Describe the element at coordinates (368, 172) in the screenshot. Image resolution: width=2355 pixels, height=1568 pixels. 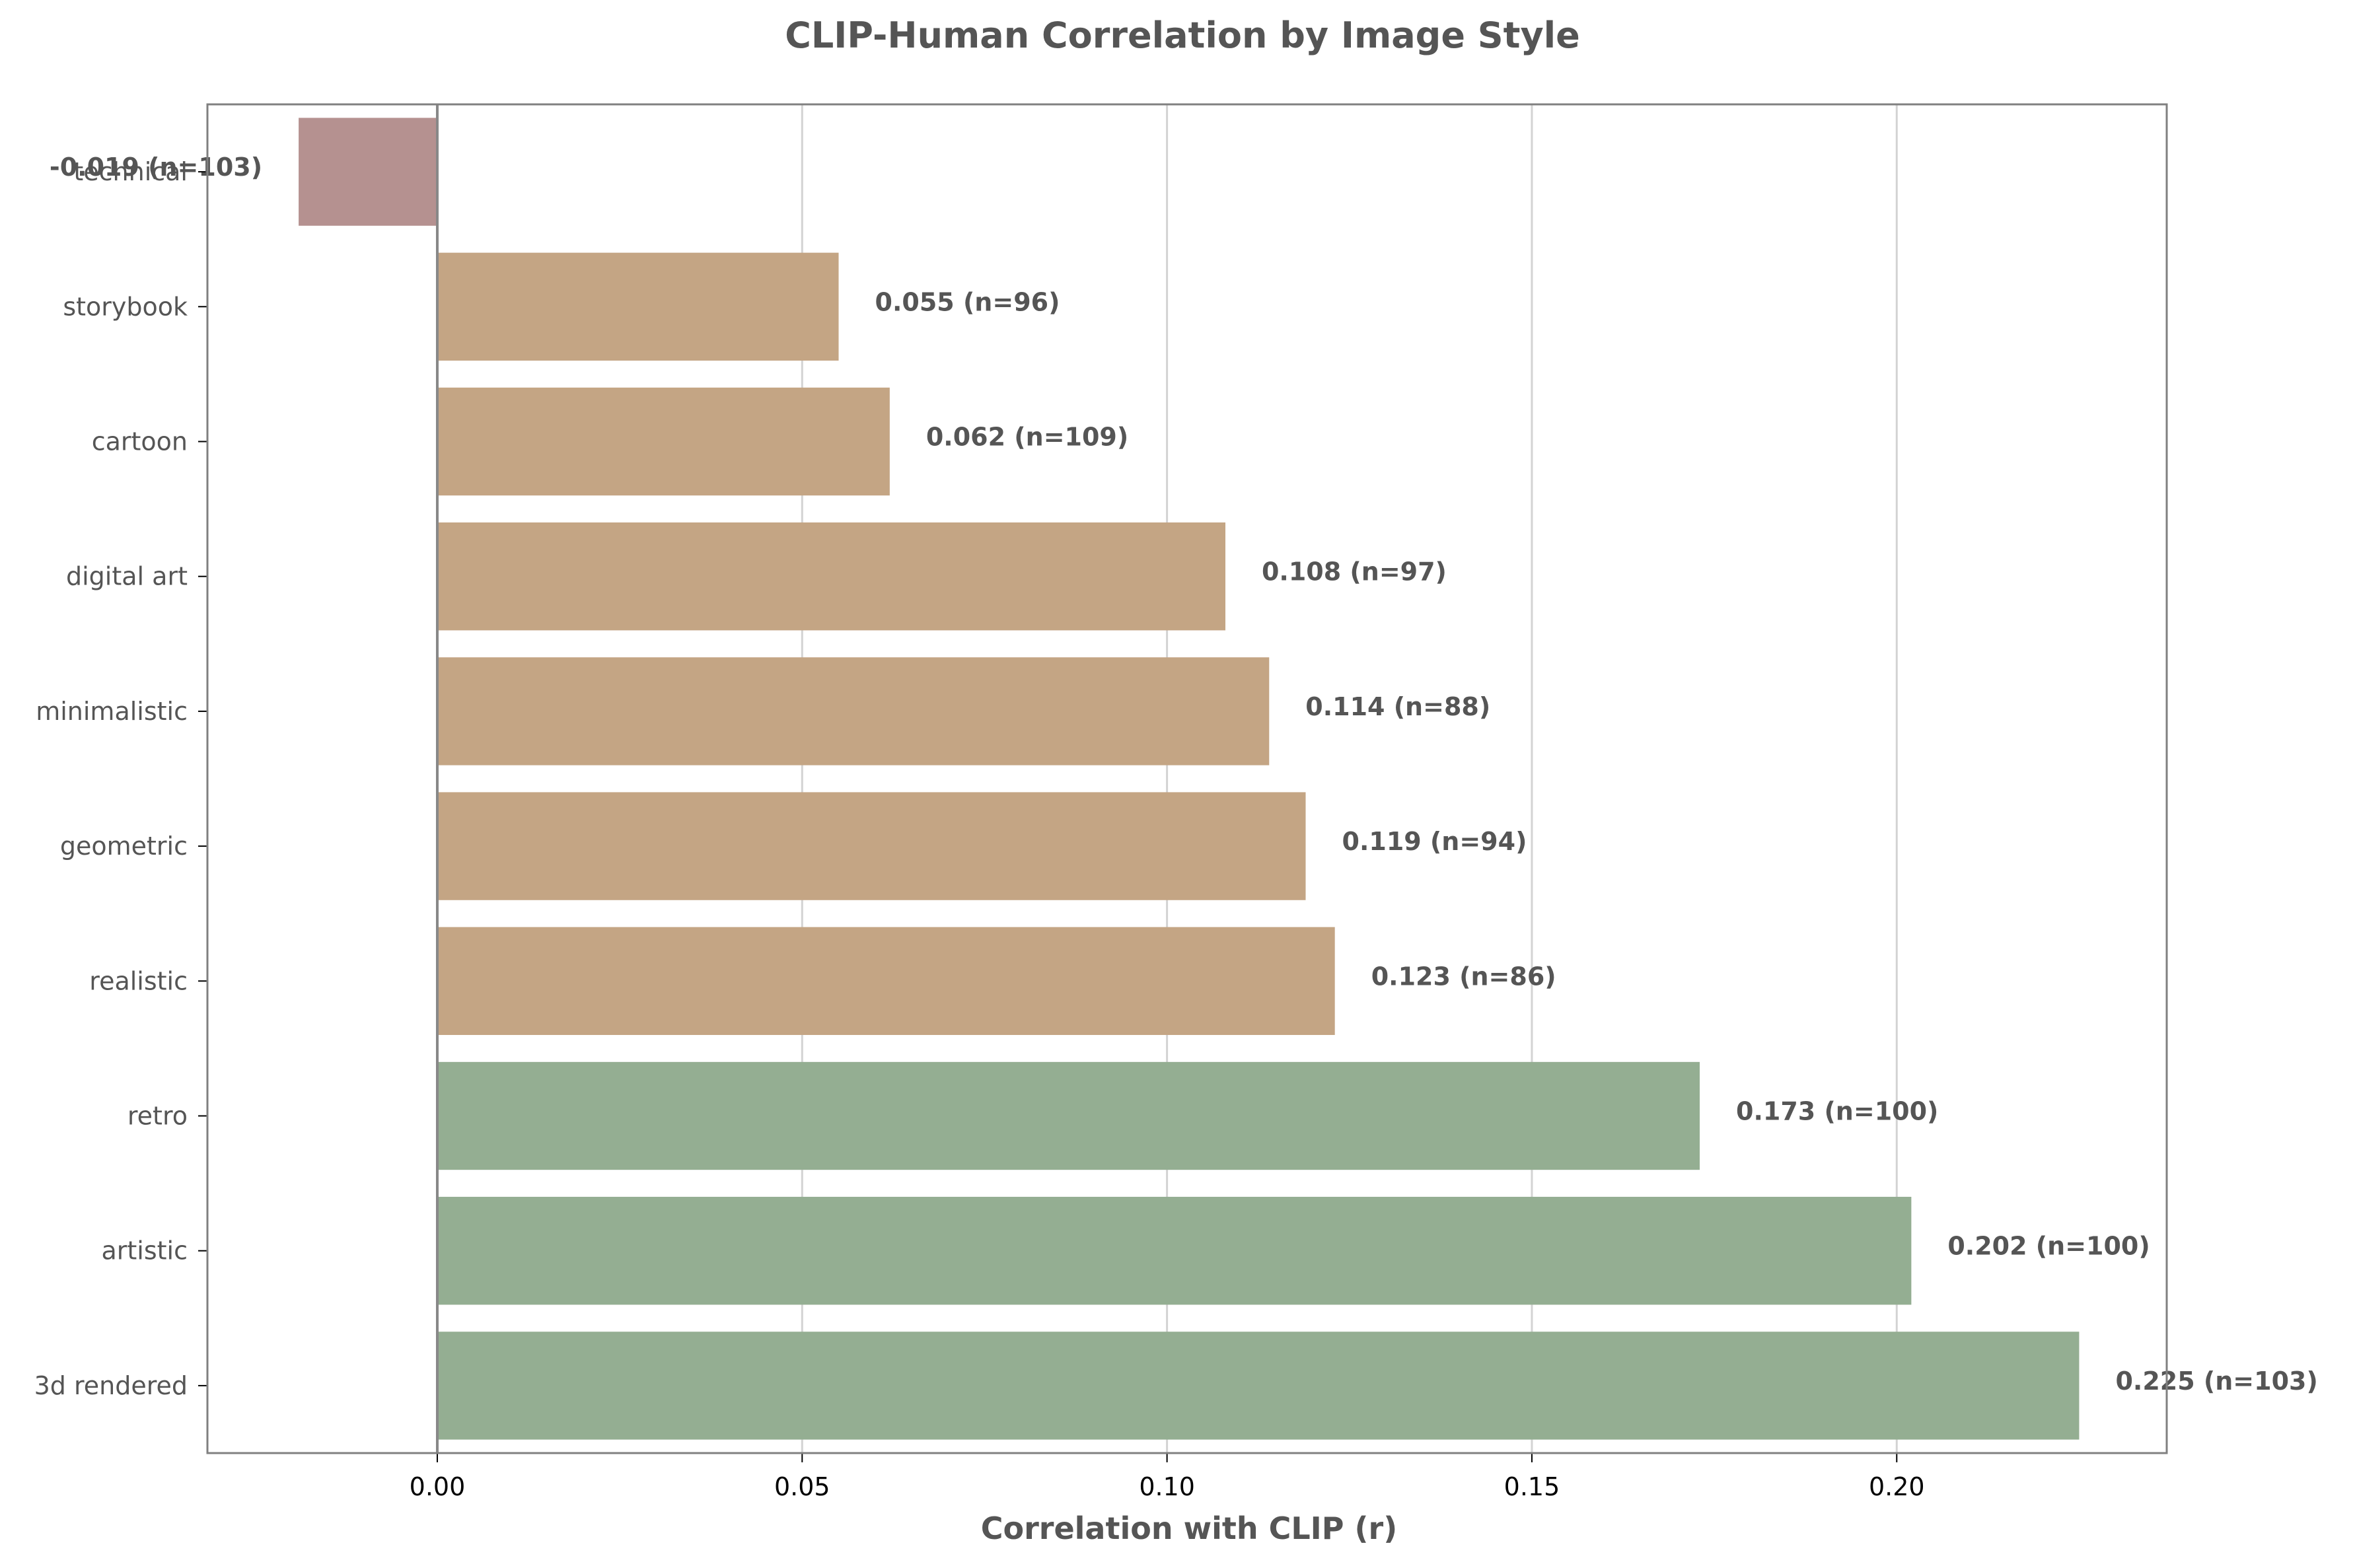
I see `bar-technical` at that location.